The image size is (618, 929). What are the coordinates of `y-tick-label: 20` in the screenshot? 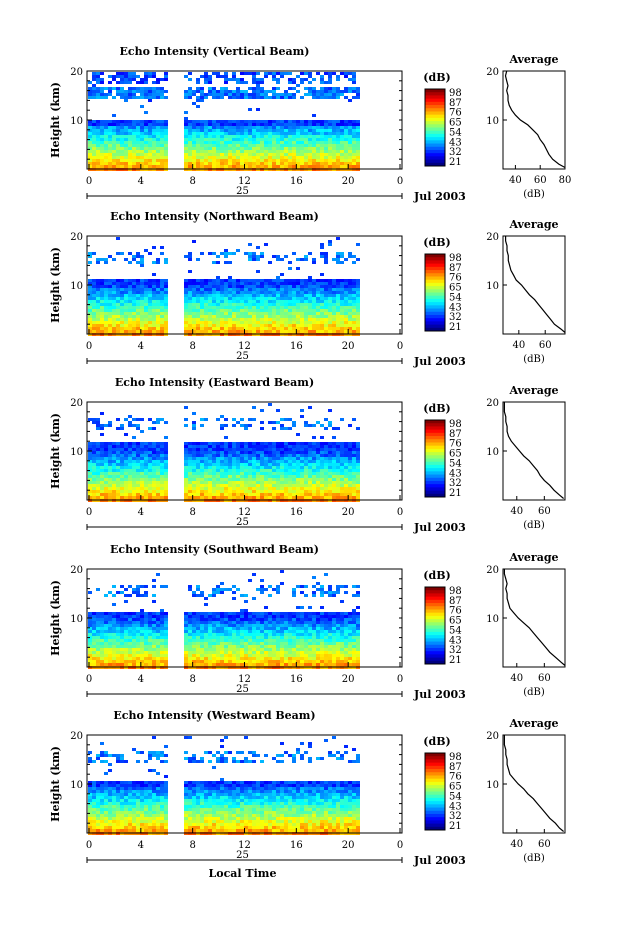 It's located at (76, 72).